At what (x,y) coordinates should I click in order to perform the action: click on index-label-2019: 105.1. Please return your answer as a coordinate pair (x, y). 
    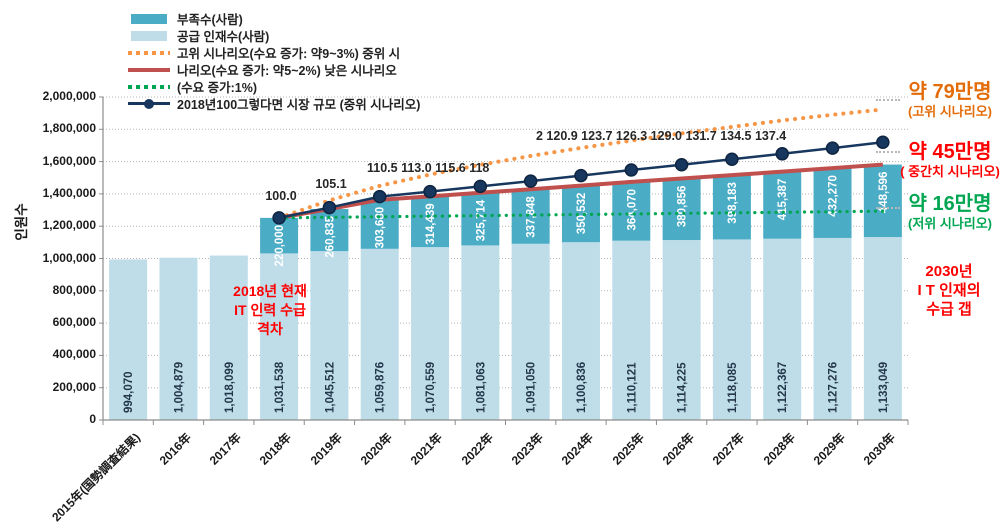
    Looking at the image, I should click on (331, 184).